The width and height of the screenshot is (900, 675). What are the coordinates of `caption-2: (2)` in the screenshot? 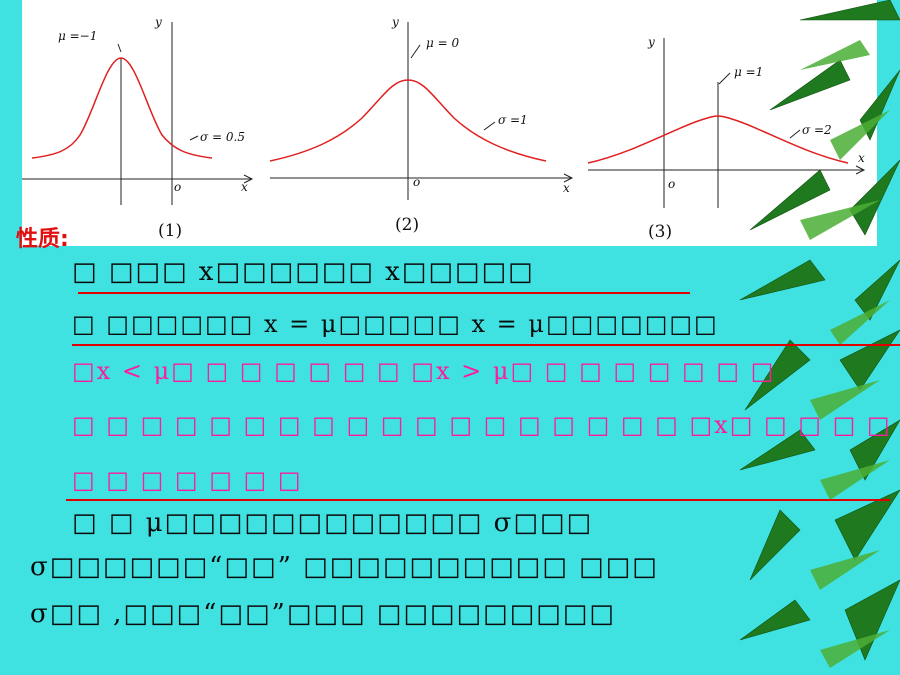 It's located at (407, 225).